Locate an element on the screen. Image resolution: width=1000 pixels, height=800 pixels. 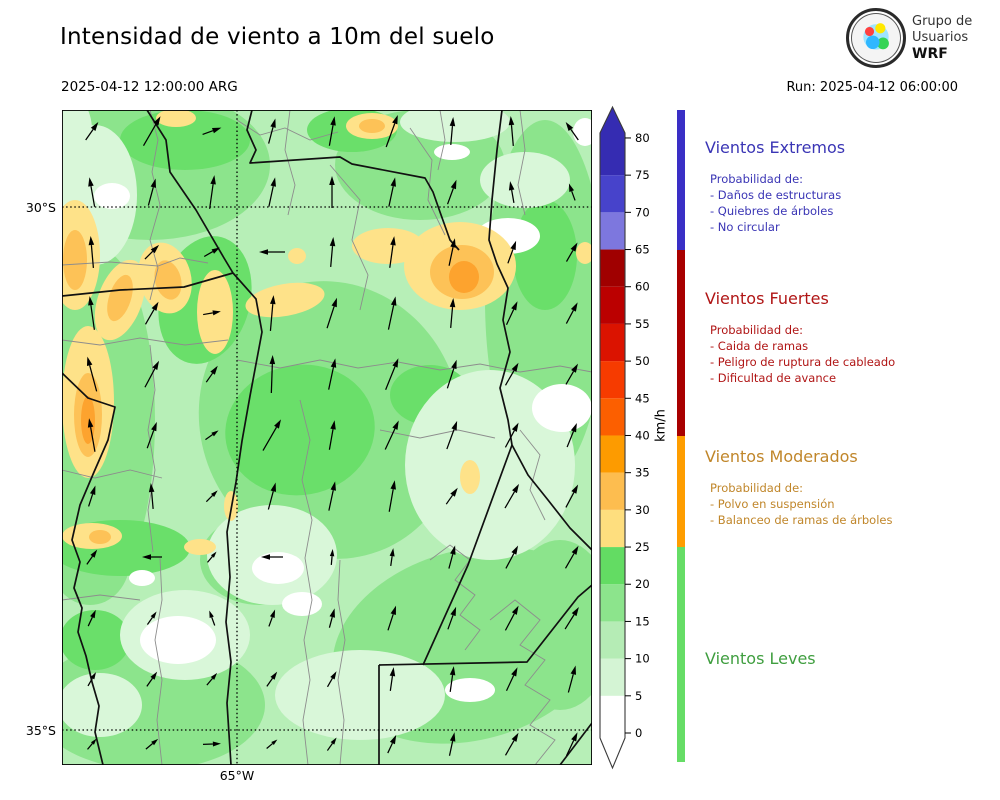
run-datetime: Run: 2025-04-12 06:00:00 is located at coordinates (872, 87).